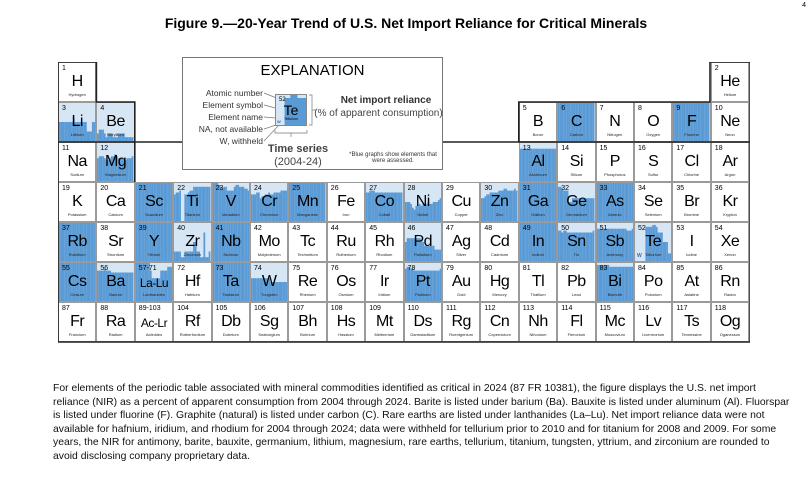 The image size is (812, 491). I want to click on element-name: Nihonium, so click(538, 334).